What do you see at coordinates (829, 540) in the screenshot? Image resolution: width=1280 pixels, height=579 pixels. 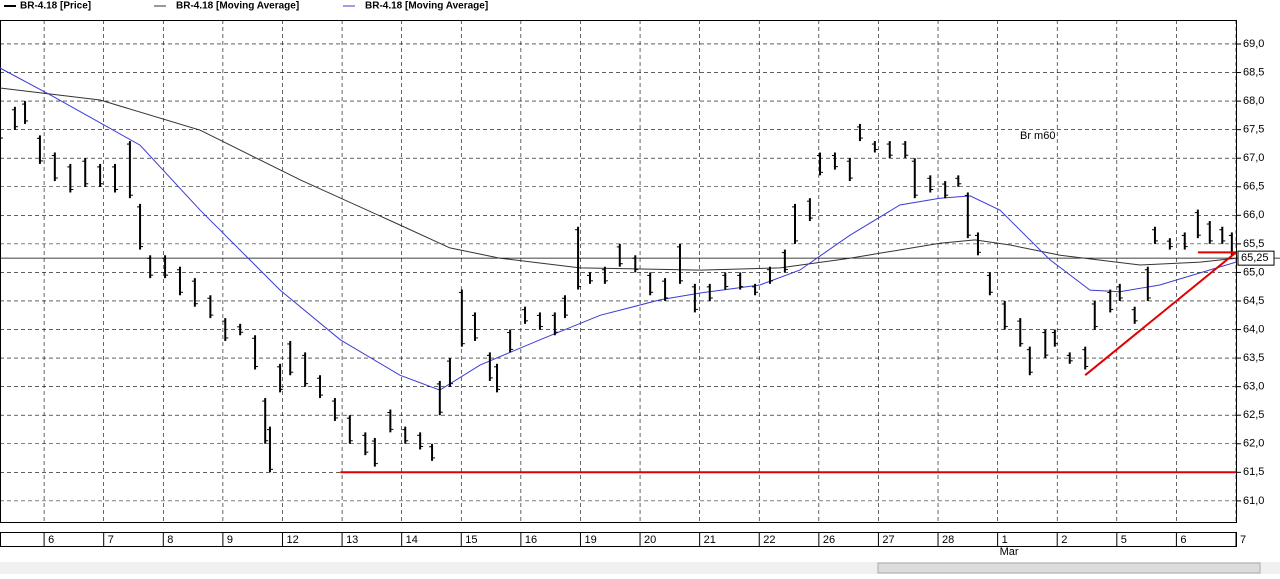 I see `x-tick-label: 26` at bounding box center [829, 540].